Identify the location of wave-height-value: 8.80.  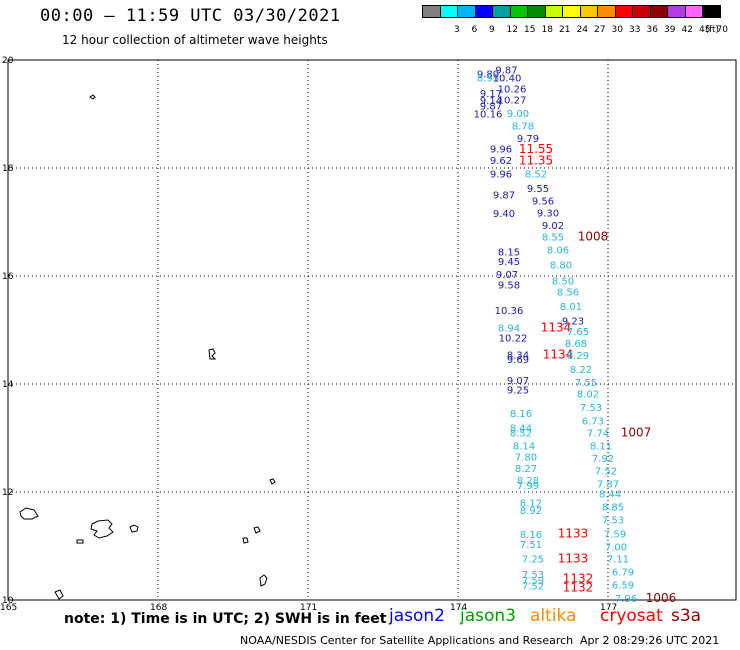
(561, 266).